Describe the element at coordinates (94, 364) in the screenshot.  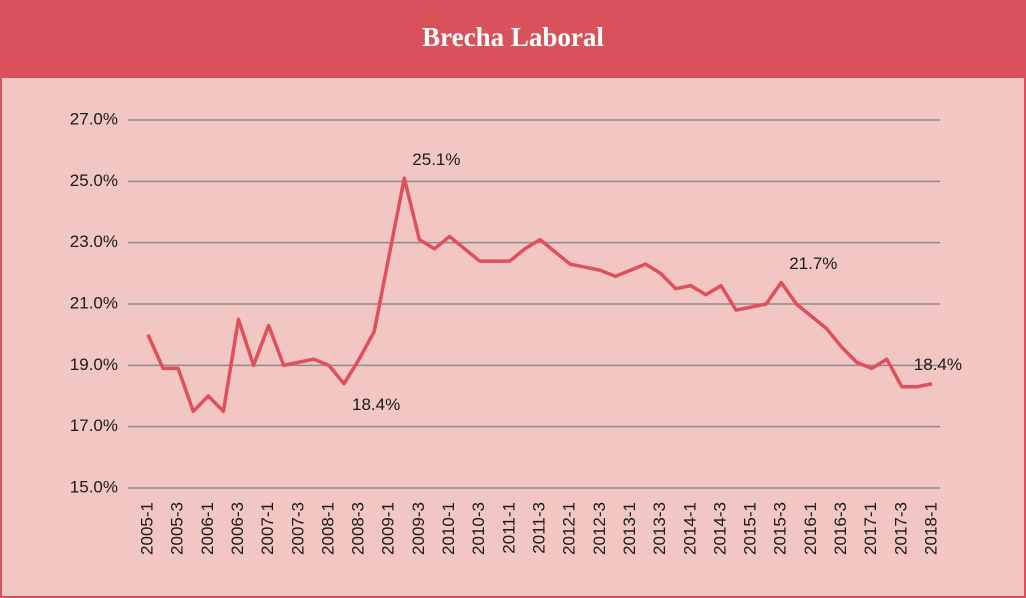
I see `y-tick-label: 19.0%` at that location.